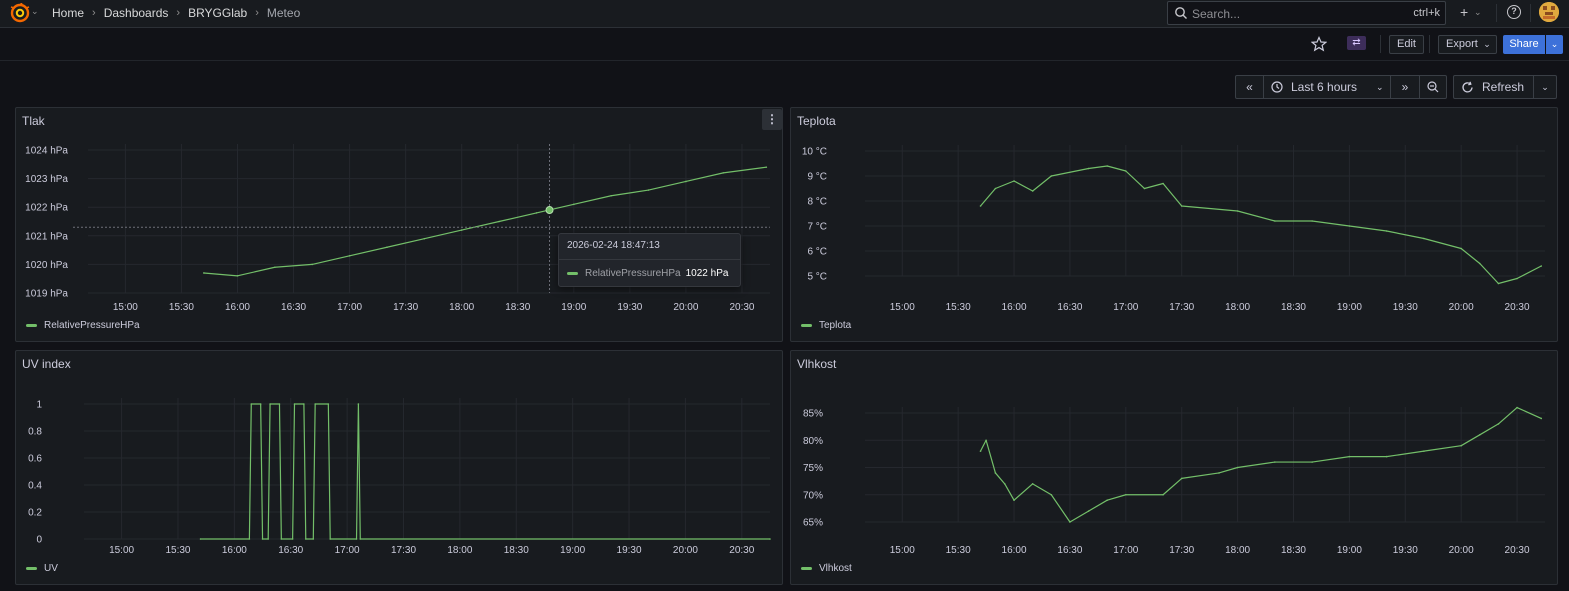 This screenshot has height=591, width=1569. Describe the element at coordinates (784, 45) in the screenshot. I see `dashboard-toolbar: ⇄ Edit Export ⌄ Share ⌄` at that location.